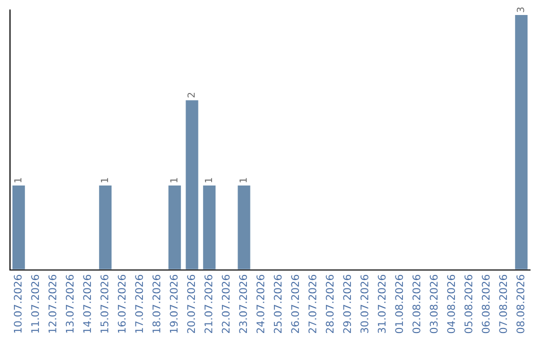 The width and height of the screenshot is (540, 340). I want to click on x-tick-label: 26.07.2026, so click(295, 304).